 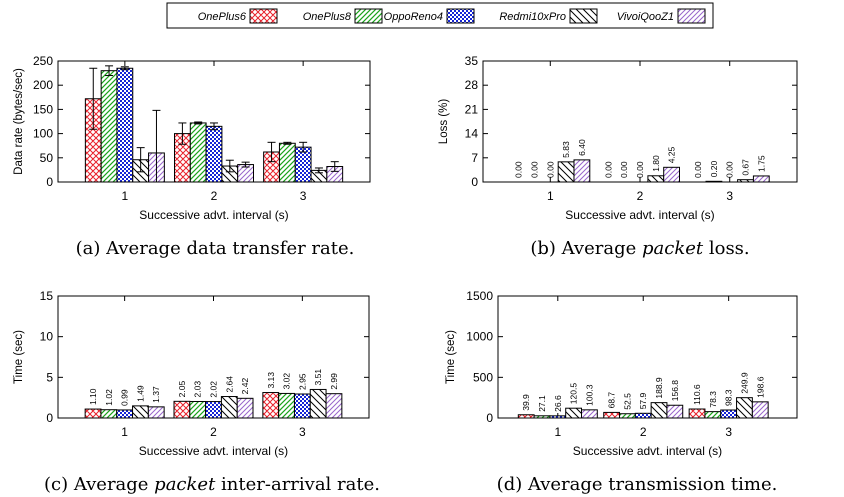 I want to click on y-tick-label: 200, so click(x=43, y=85).